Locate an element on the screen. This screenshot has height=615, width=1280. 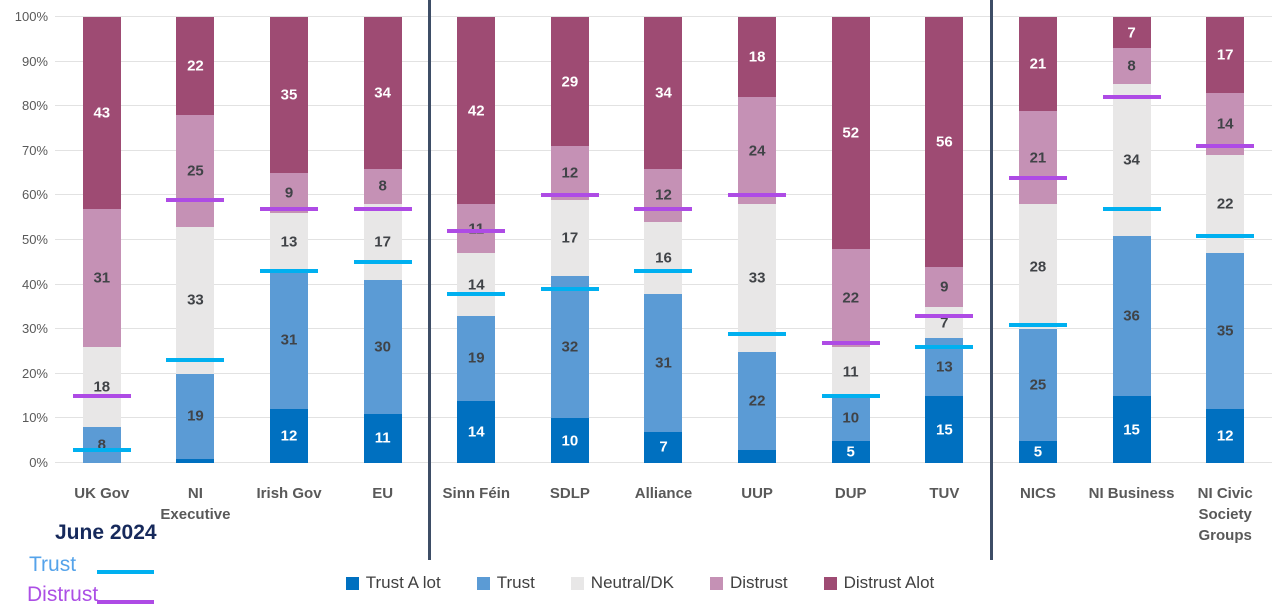
bar-slot: 12 35 22 14 17 is located at coordinates (1225, 240).